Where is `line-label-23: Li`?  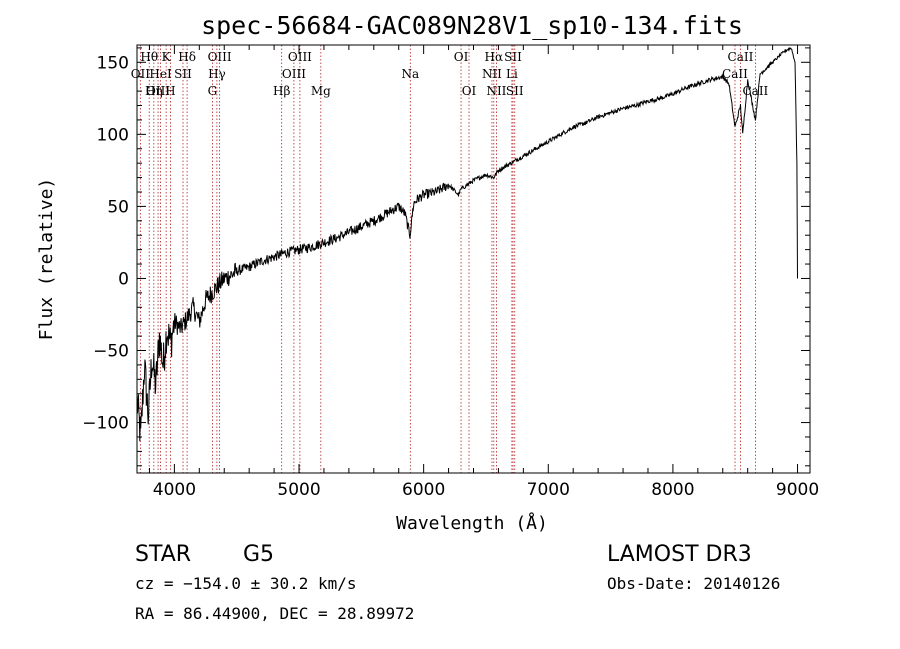 line-label-23: Li is located at coordinates (512, 74).